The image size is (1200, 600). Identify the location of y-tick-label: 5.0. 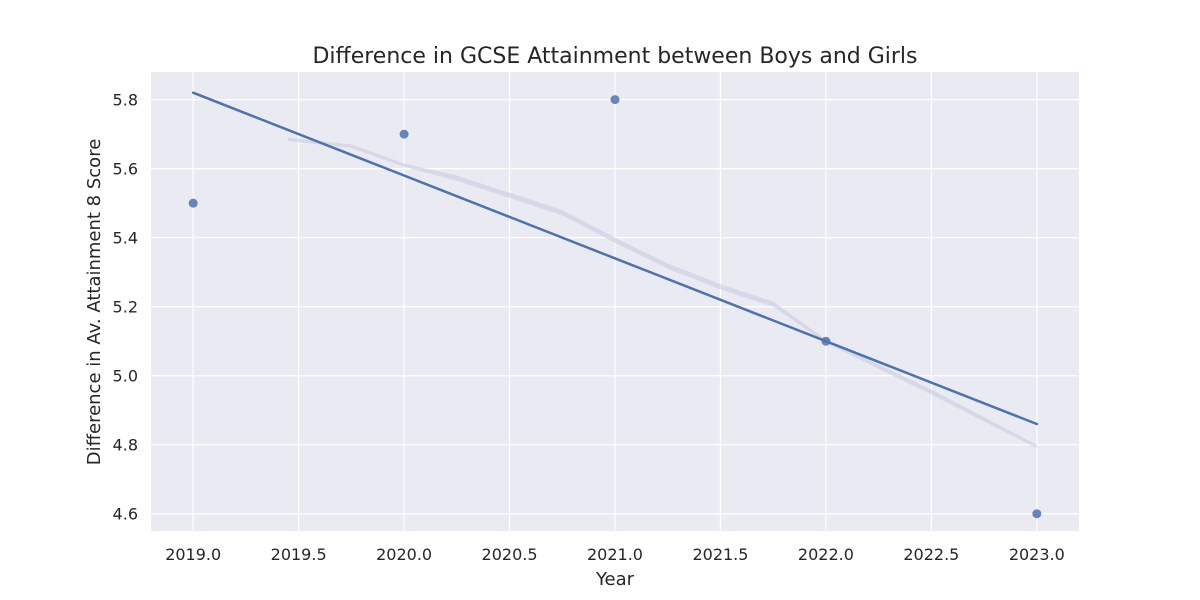
(125, 376).